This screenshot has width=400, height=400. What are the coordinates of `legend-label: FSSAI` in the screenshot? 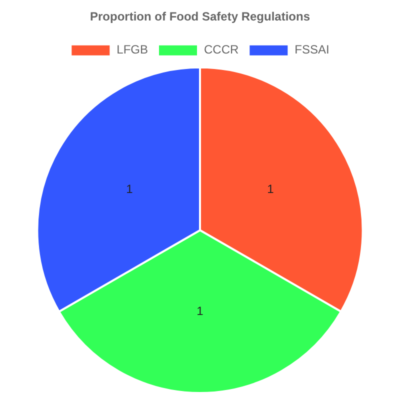 It's located at (312, 49).